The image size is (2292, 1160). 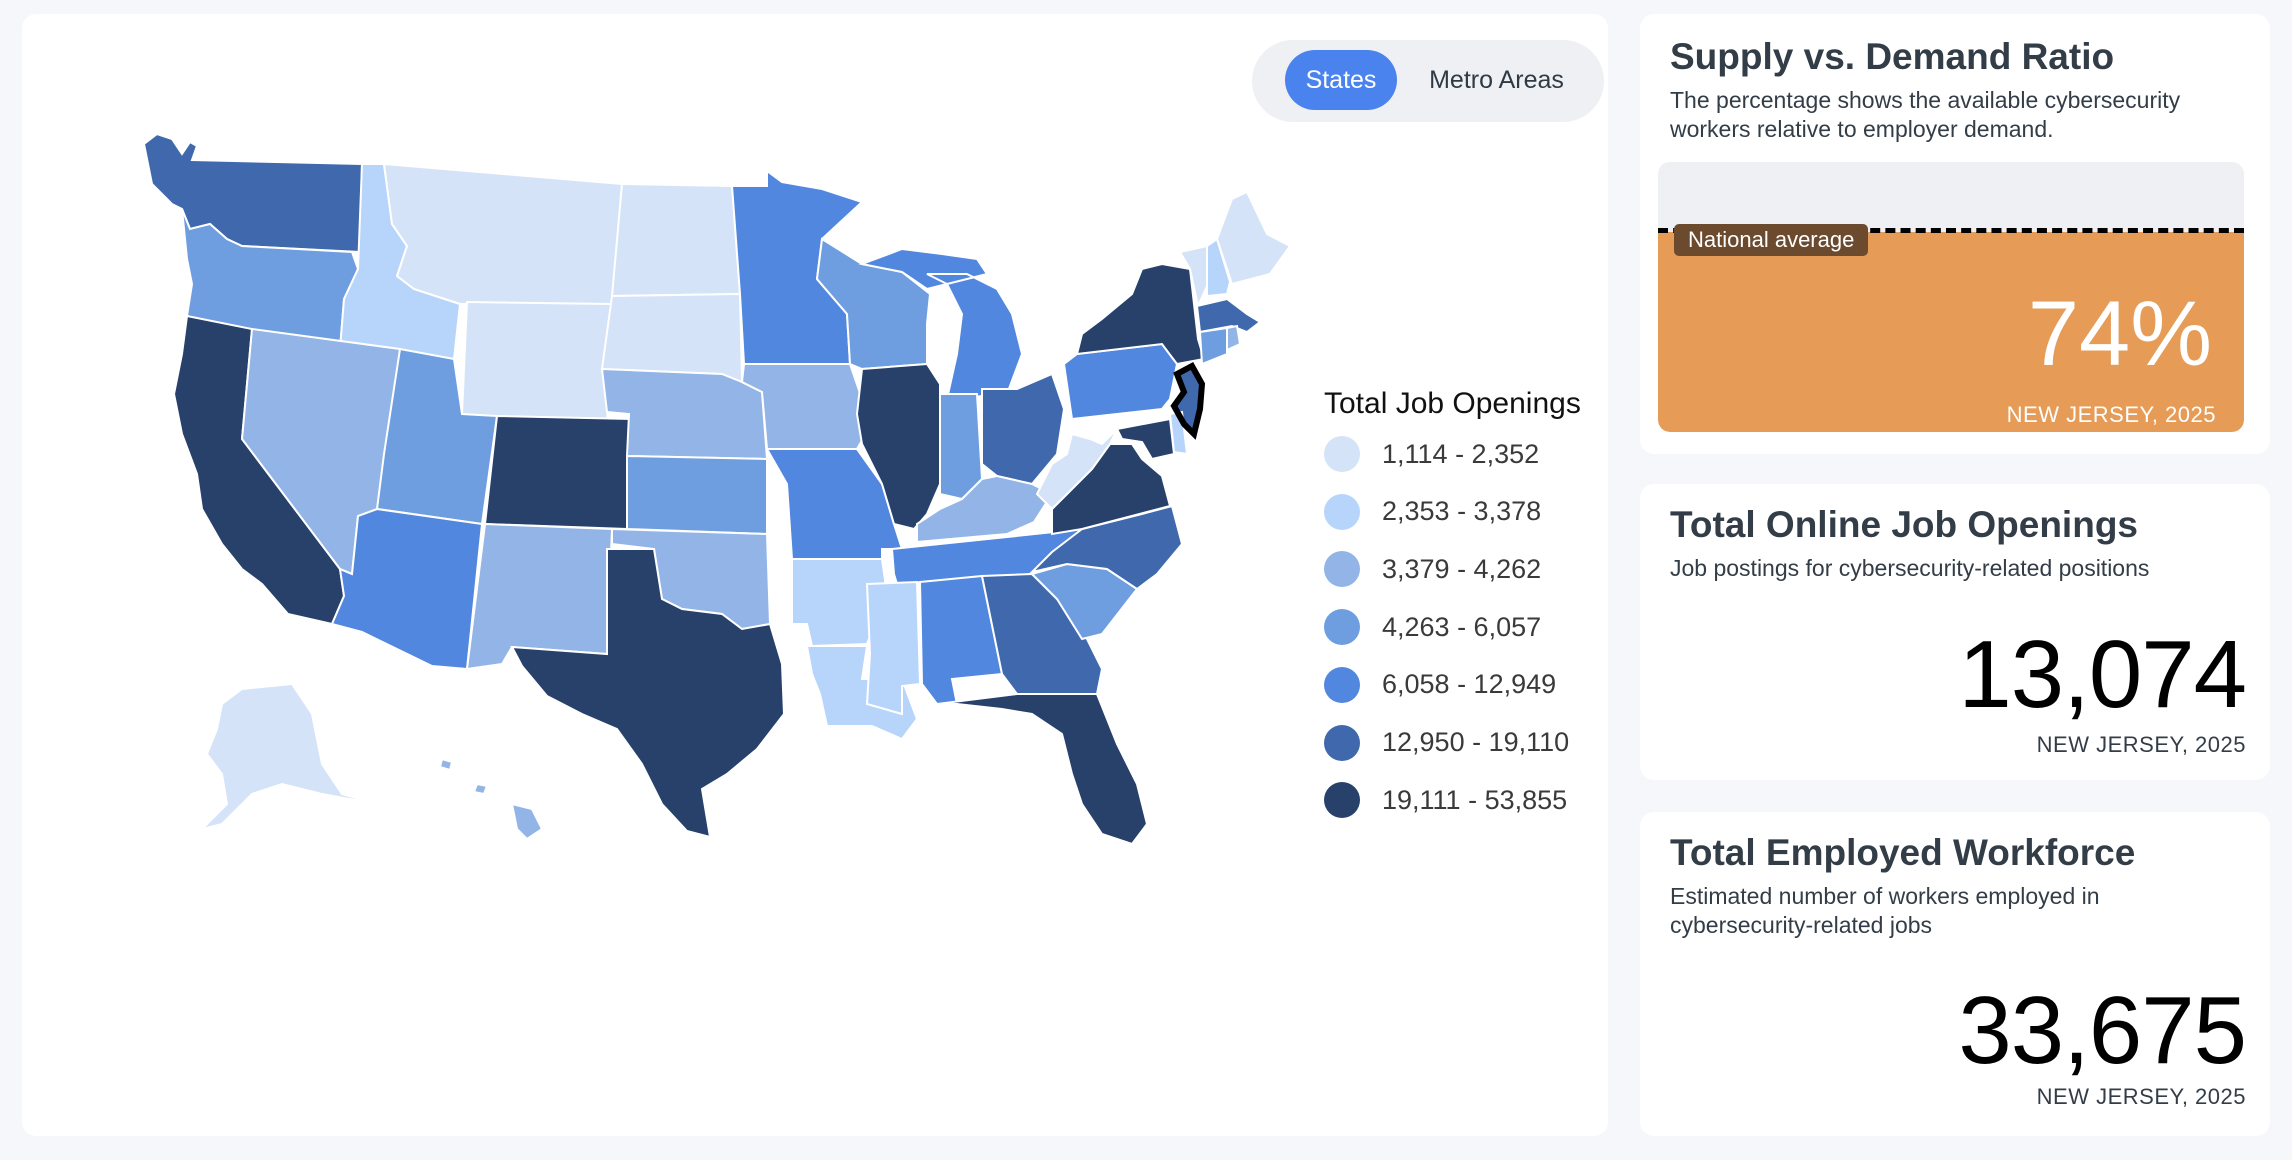 What do you see at coordinates (1253, 238) in the screenshot?
I see `state-me` at bounding box center [1253, 238].